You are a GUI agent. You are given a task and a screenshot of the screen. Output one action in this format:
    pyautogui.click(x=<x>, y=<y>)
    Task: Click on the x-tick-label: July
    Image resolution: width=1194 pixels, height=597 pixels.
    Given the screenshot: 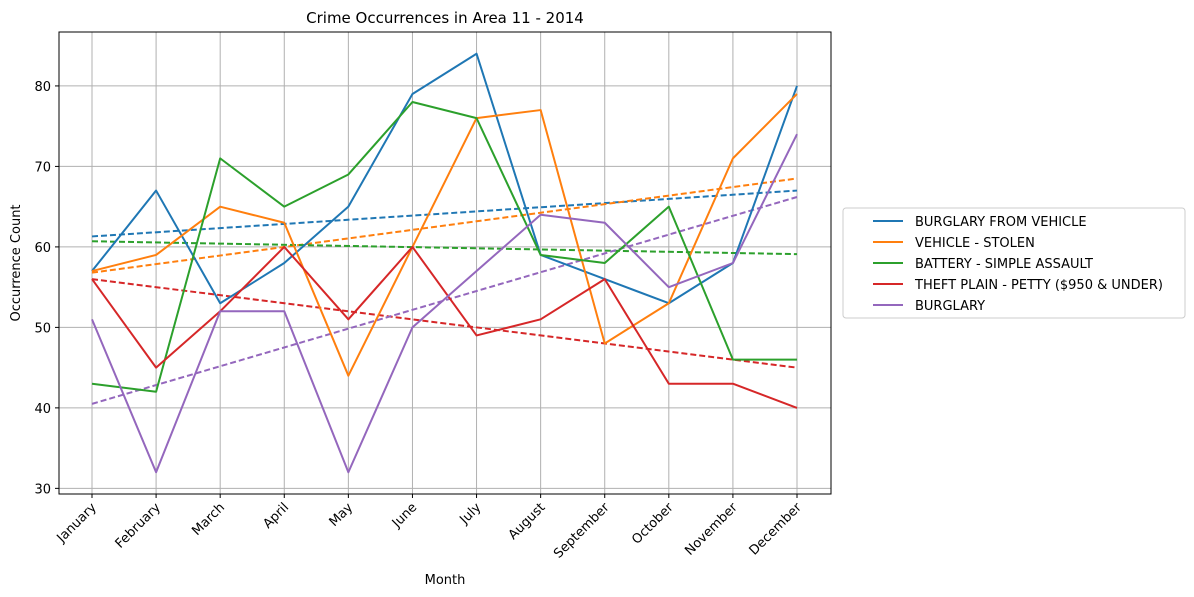 What is the action you would take?
    pyautogui.click(x=471, y=514)
    